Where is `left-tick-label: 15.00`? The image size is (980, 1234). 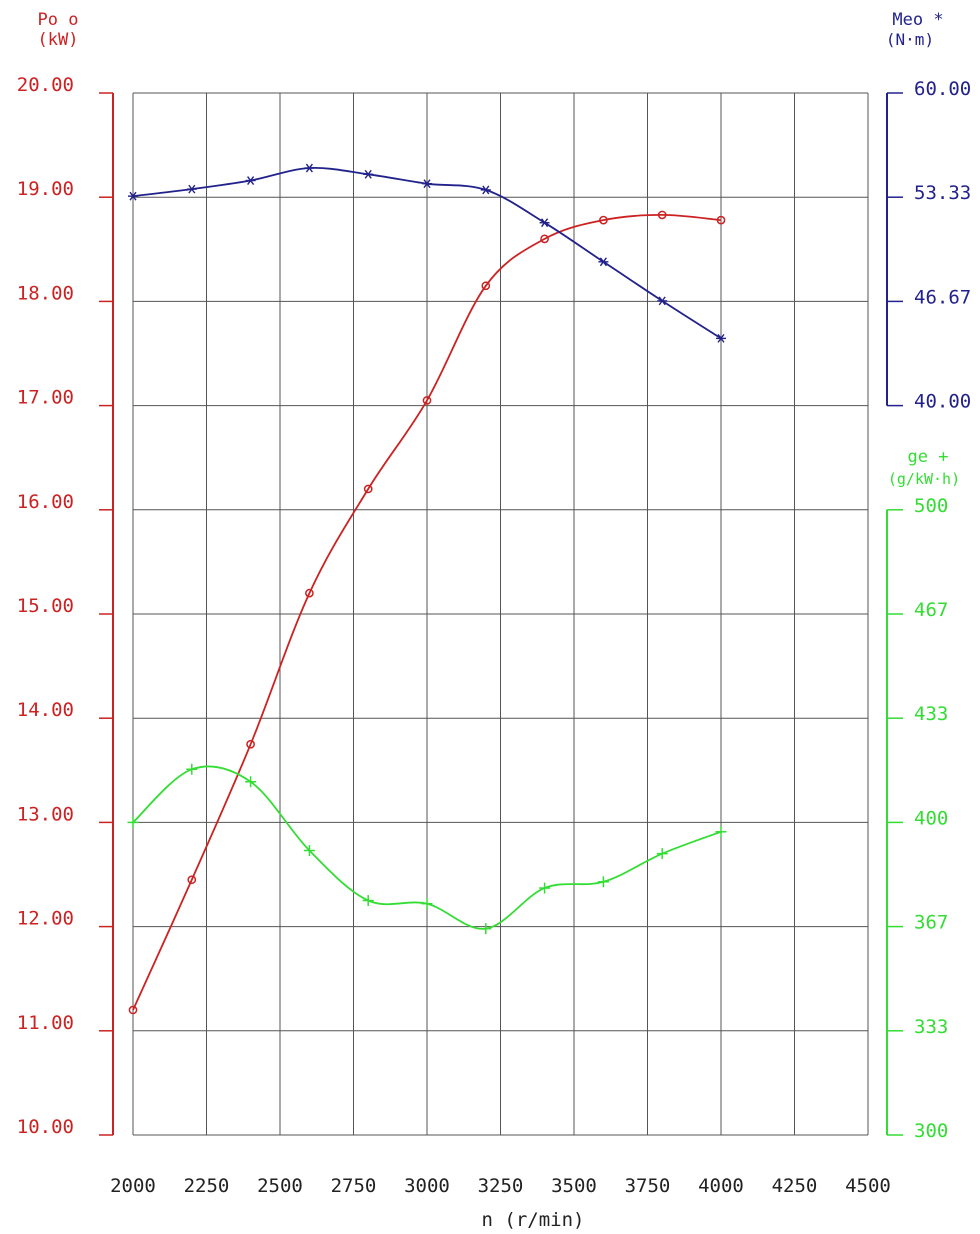
left-tick-label: 15.00 is located at coordinates (45, 606).